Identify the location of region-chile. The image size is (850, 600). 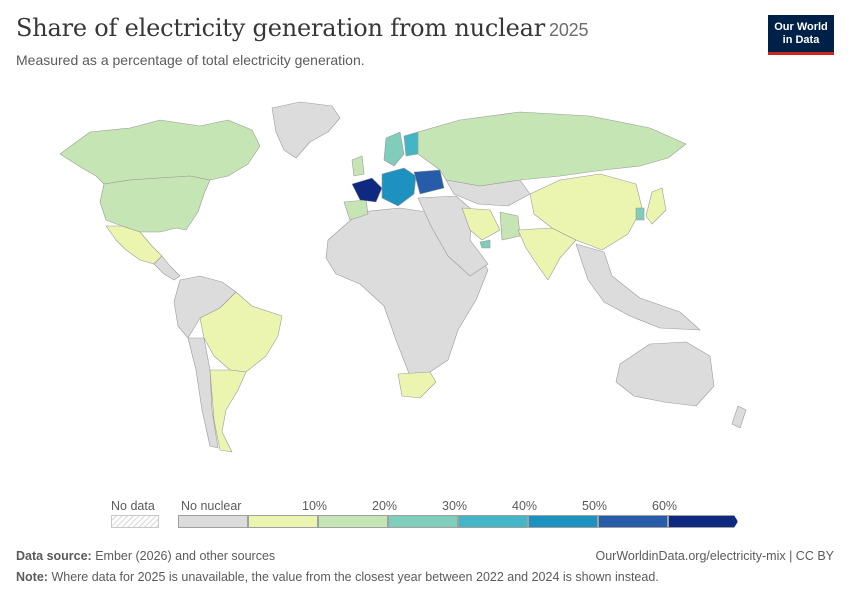
(203, 393).